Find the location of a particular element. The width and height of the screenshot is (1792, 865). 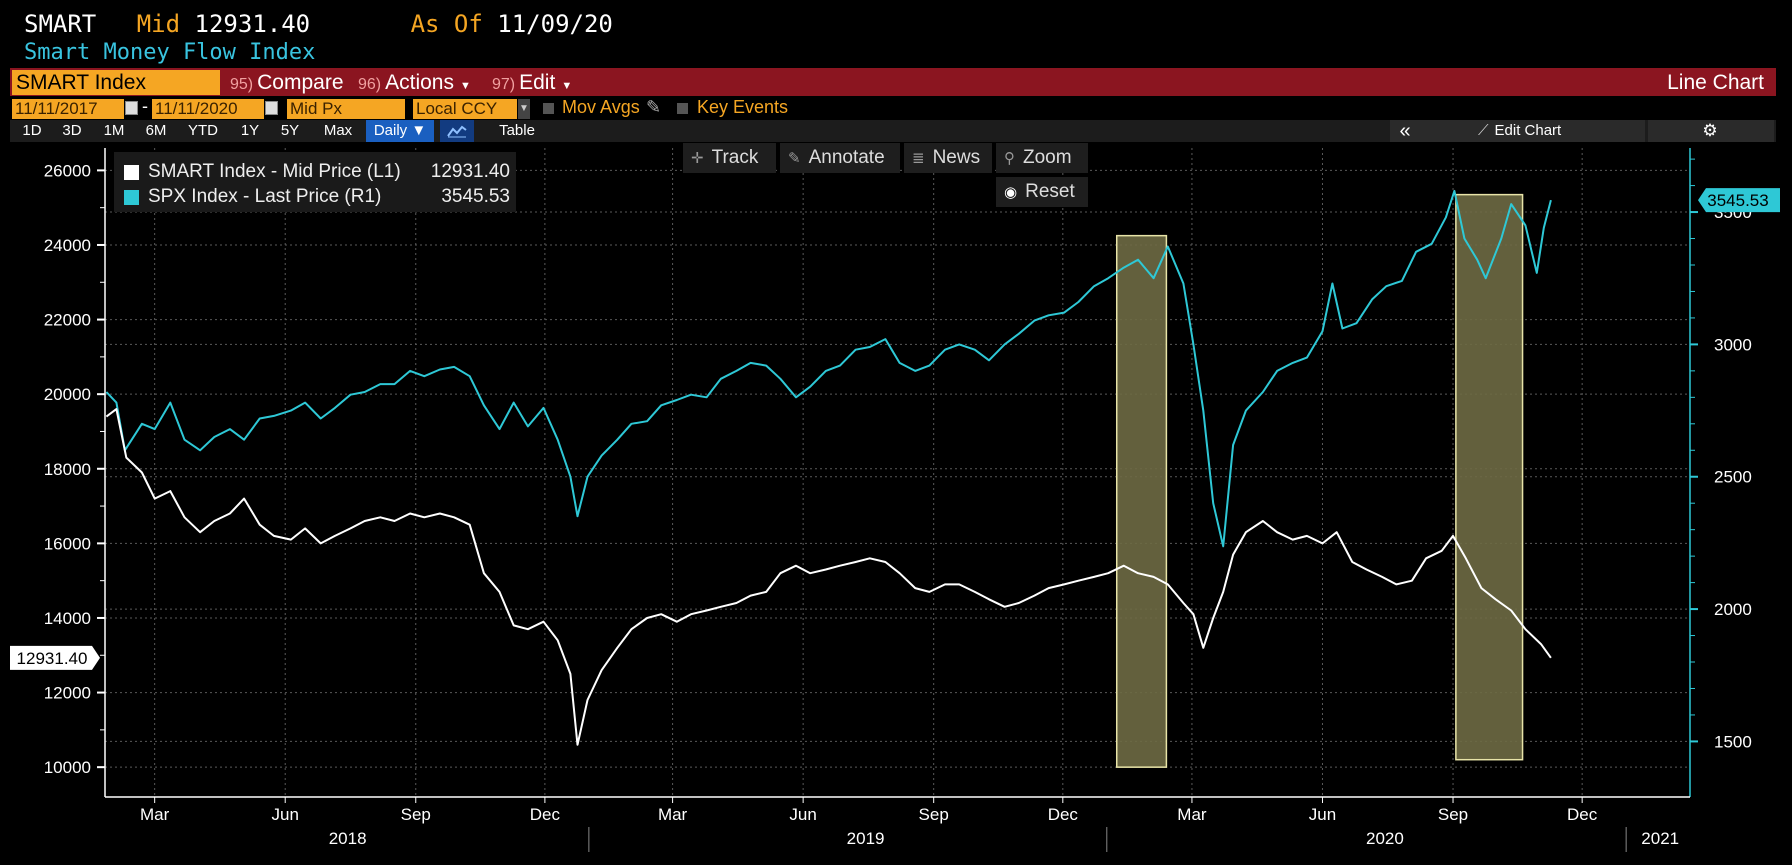

zoom-label: Zoom is located at coordinates (1047, 157).